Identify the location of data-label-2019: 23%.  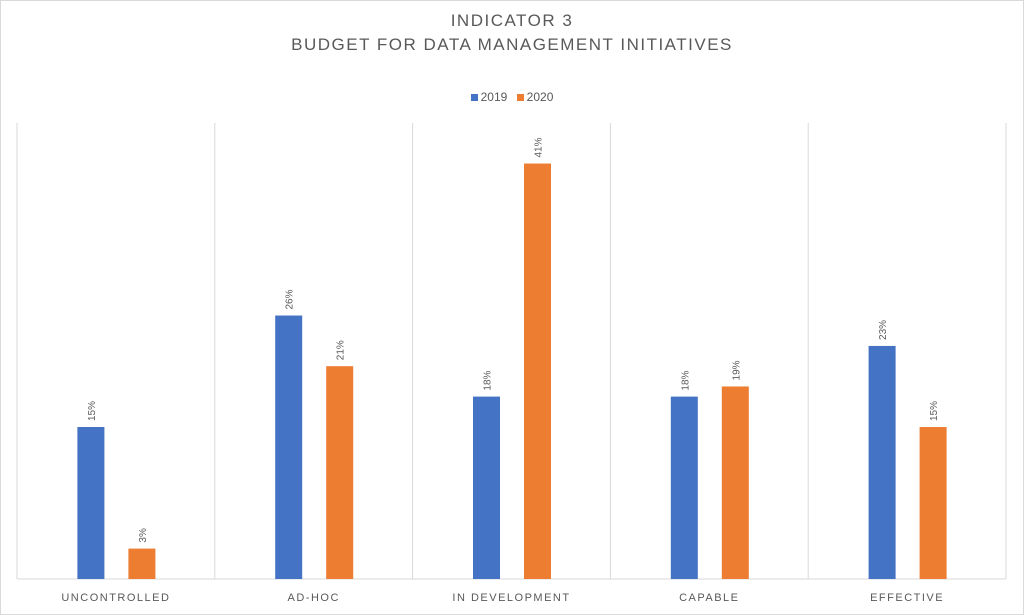
(883, 330).